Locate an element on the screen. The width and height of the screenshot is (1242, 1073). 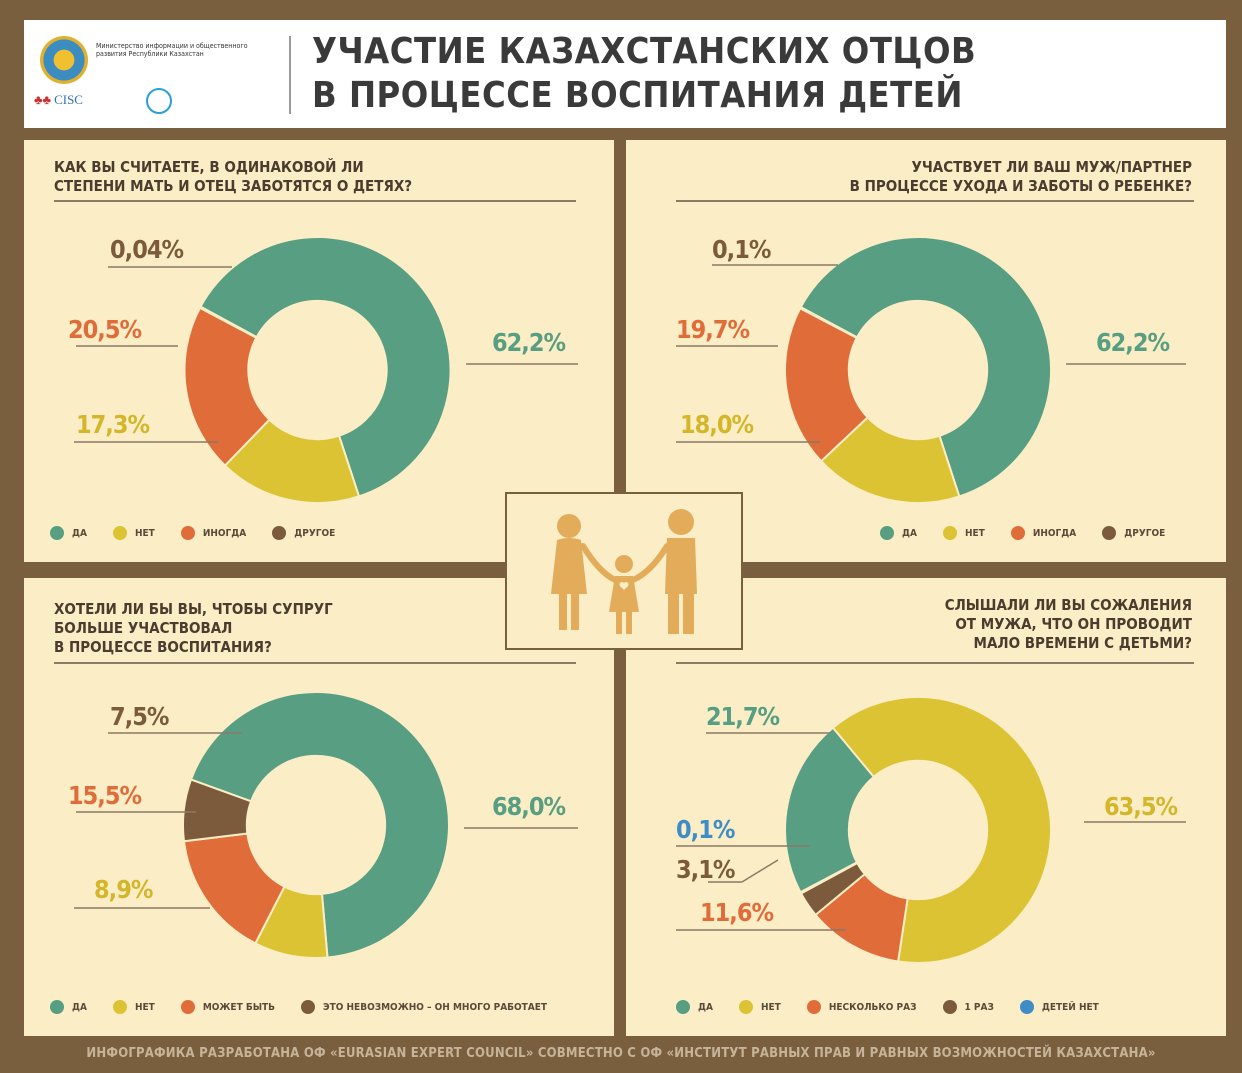
legend-4-item-no-children: ДЕТЕЙ НЕТ is located at coordinates (1059, 1007).